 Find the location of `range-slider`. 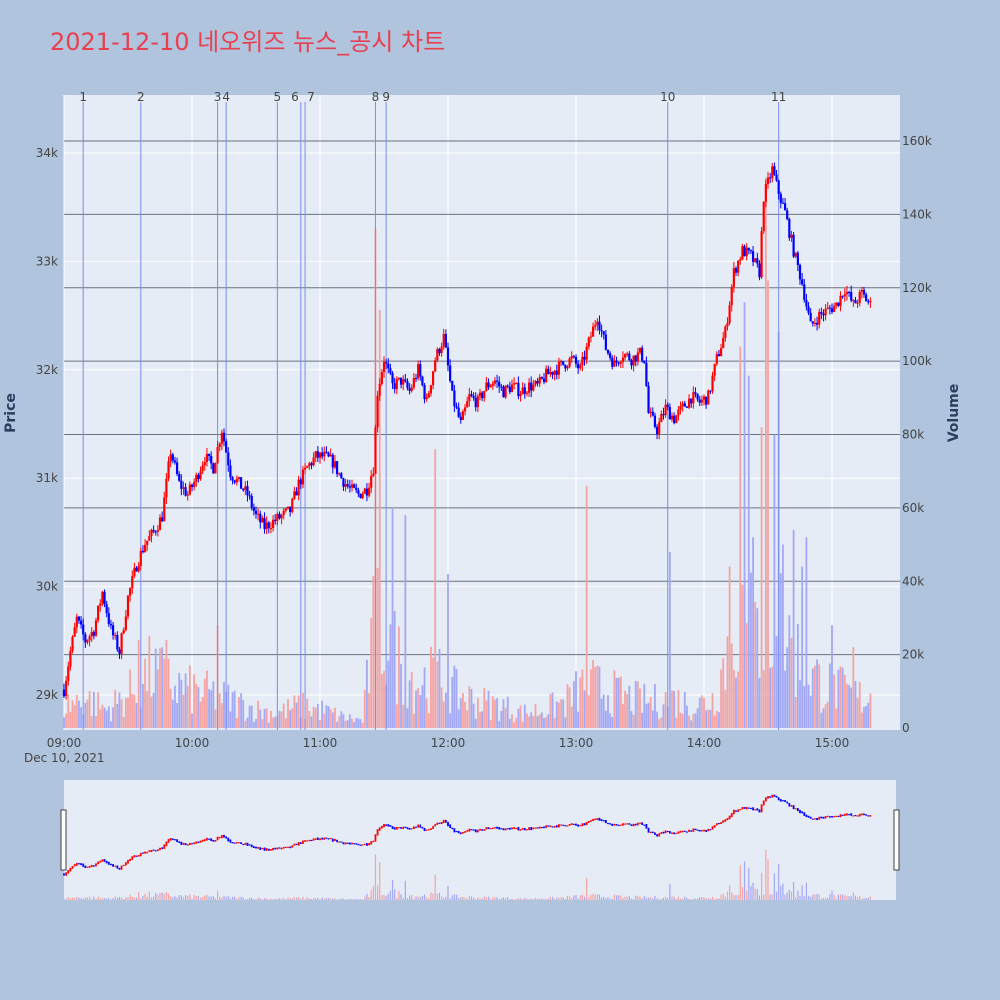

range-slider is located at coordinates (480, 840).